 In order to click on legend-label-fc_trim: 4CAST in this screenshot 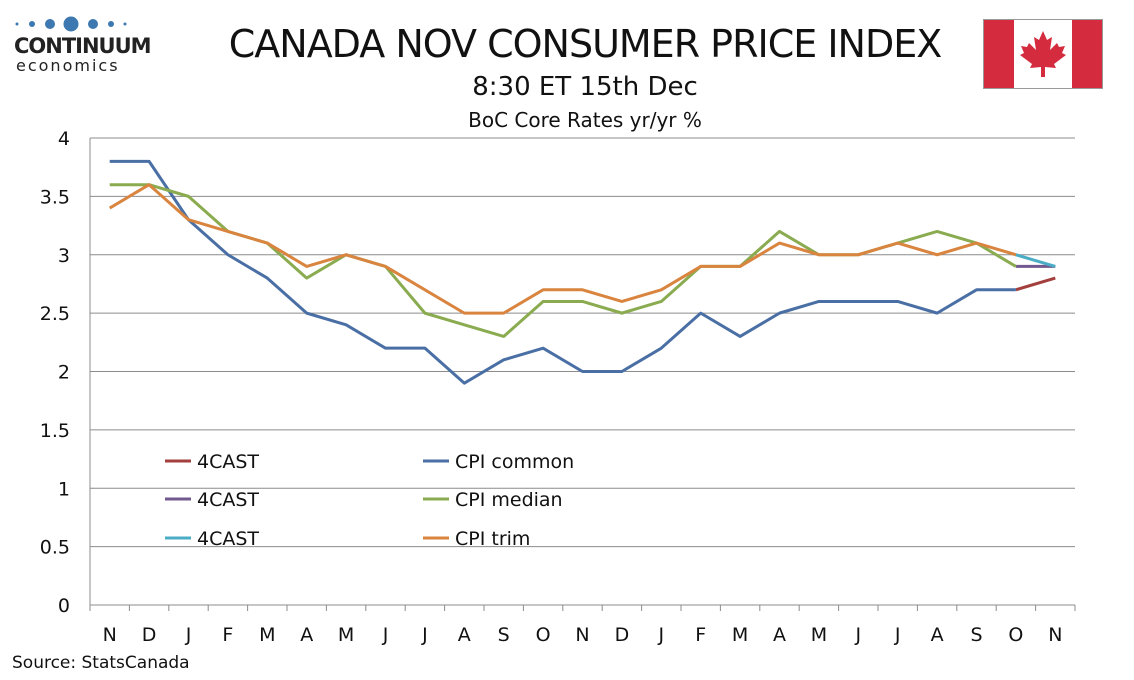, I will do `click(228, 539)`.